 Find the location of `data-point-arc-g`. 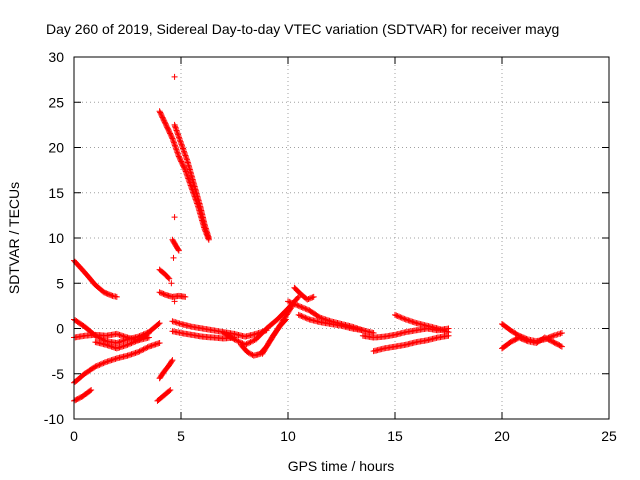

data-point-arc-g is located at coordinates (184, 168).